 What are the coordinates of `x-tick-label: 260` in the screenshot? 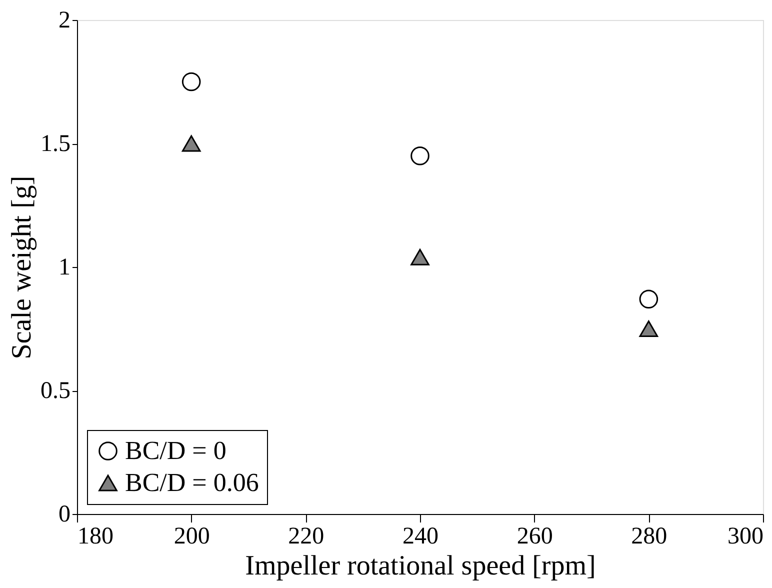 It's located at (534, 537).